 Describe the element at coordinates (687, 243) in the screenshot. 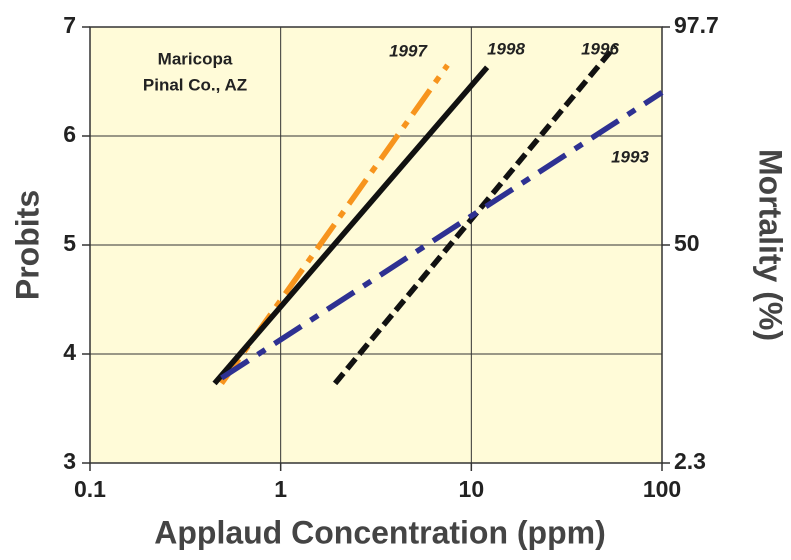

I see `y2-tick-label: 50` at that location.